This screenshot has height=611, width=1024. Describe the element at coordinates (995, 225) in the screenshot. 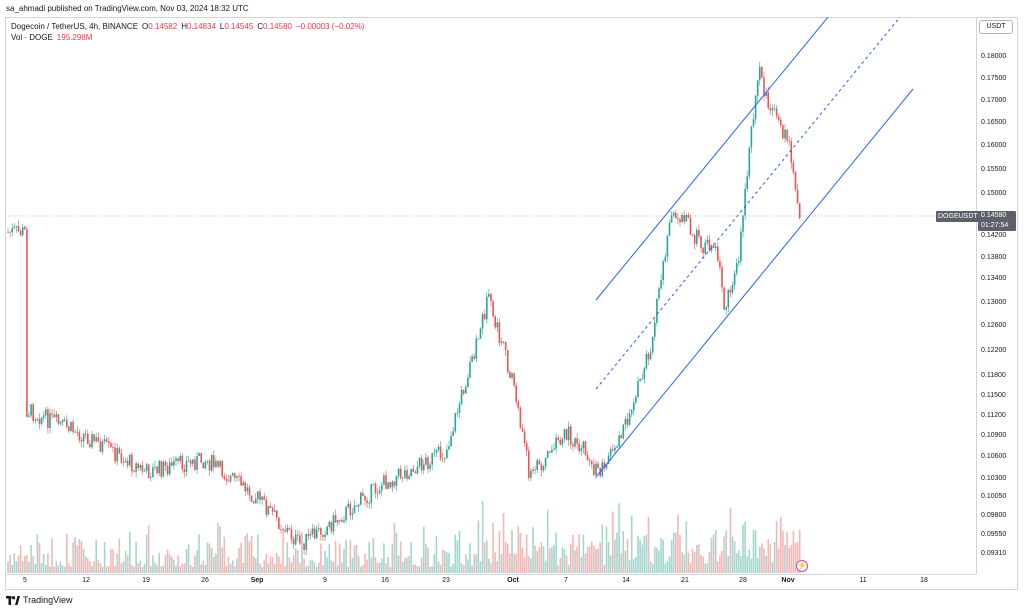

I see `bar-countdown: 01:27:54` at that location.